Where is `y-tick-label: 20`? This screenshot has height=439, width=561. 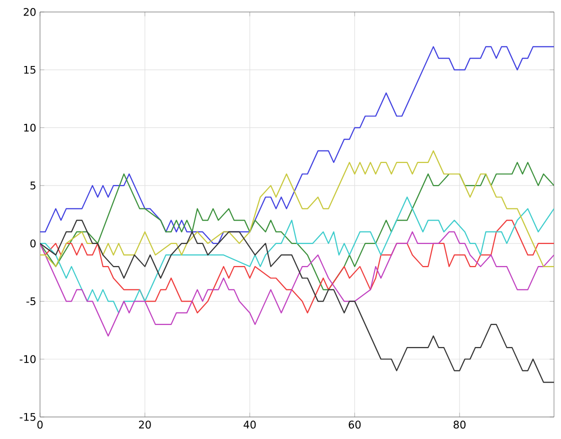
y-tick-label: 20 is located at coordinates (30, 12).